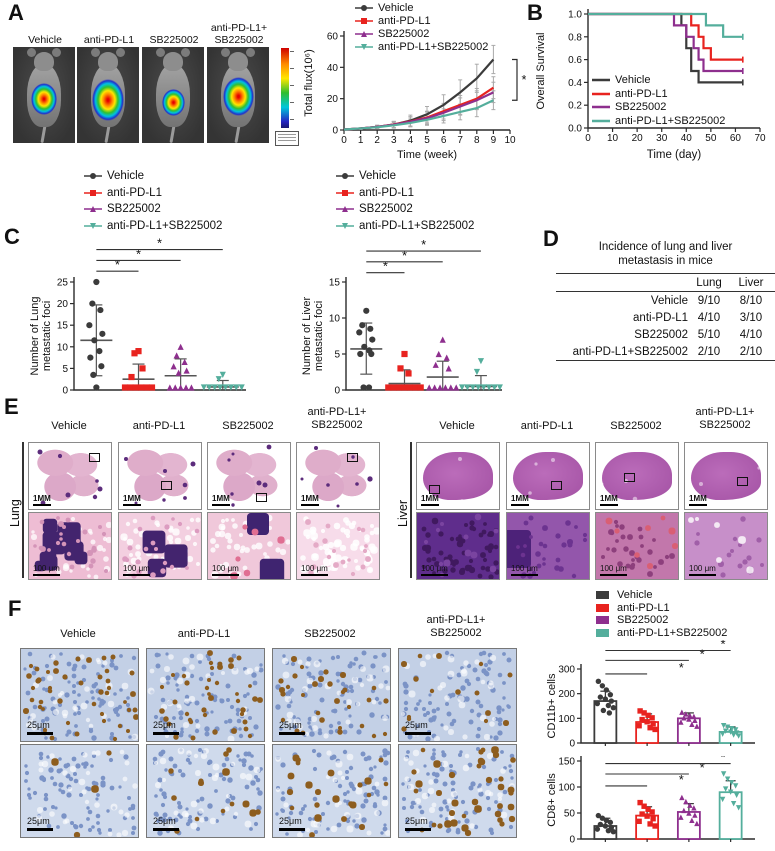 The height and width of the screenshot is (851, 775). I want to click on incidence-col-lung: Lung, so click(709, 282).